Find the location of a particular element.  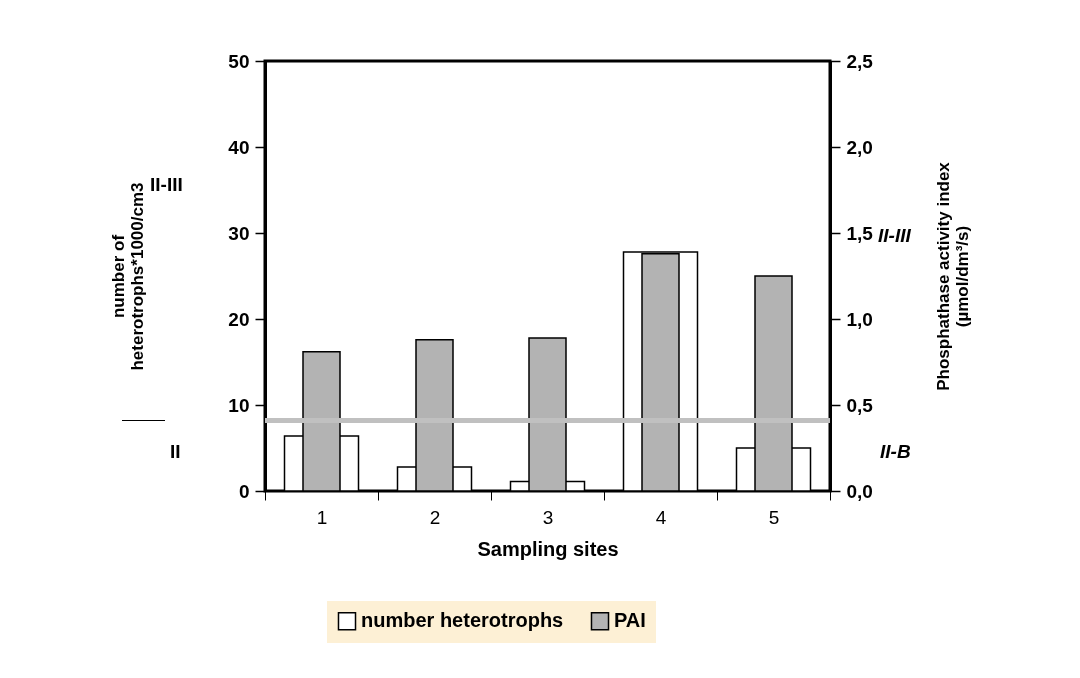

y2-tick-label: 0,5 is located at coordinates (860, 405).